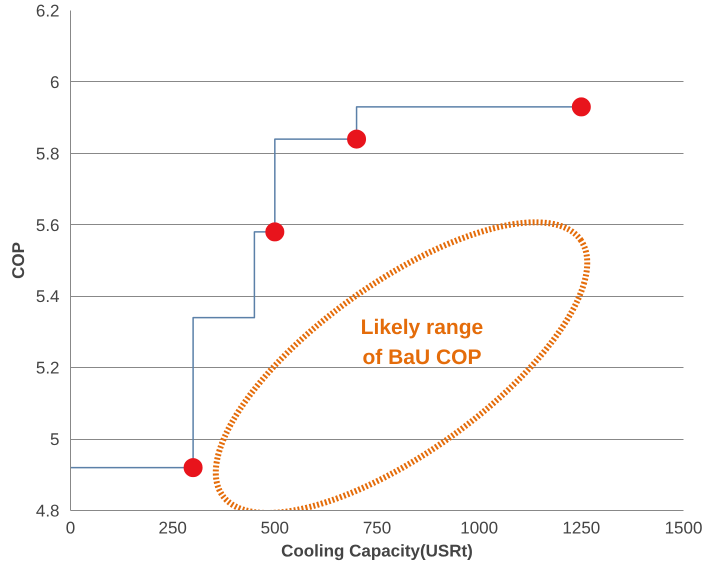  I want to click on y-tick-label: 5.2, so click(48, 368).